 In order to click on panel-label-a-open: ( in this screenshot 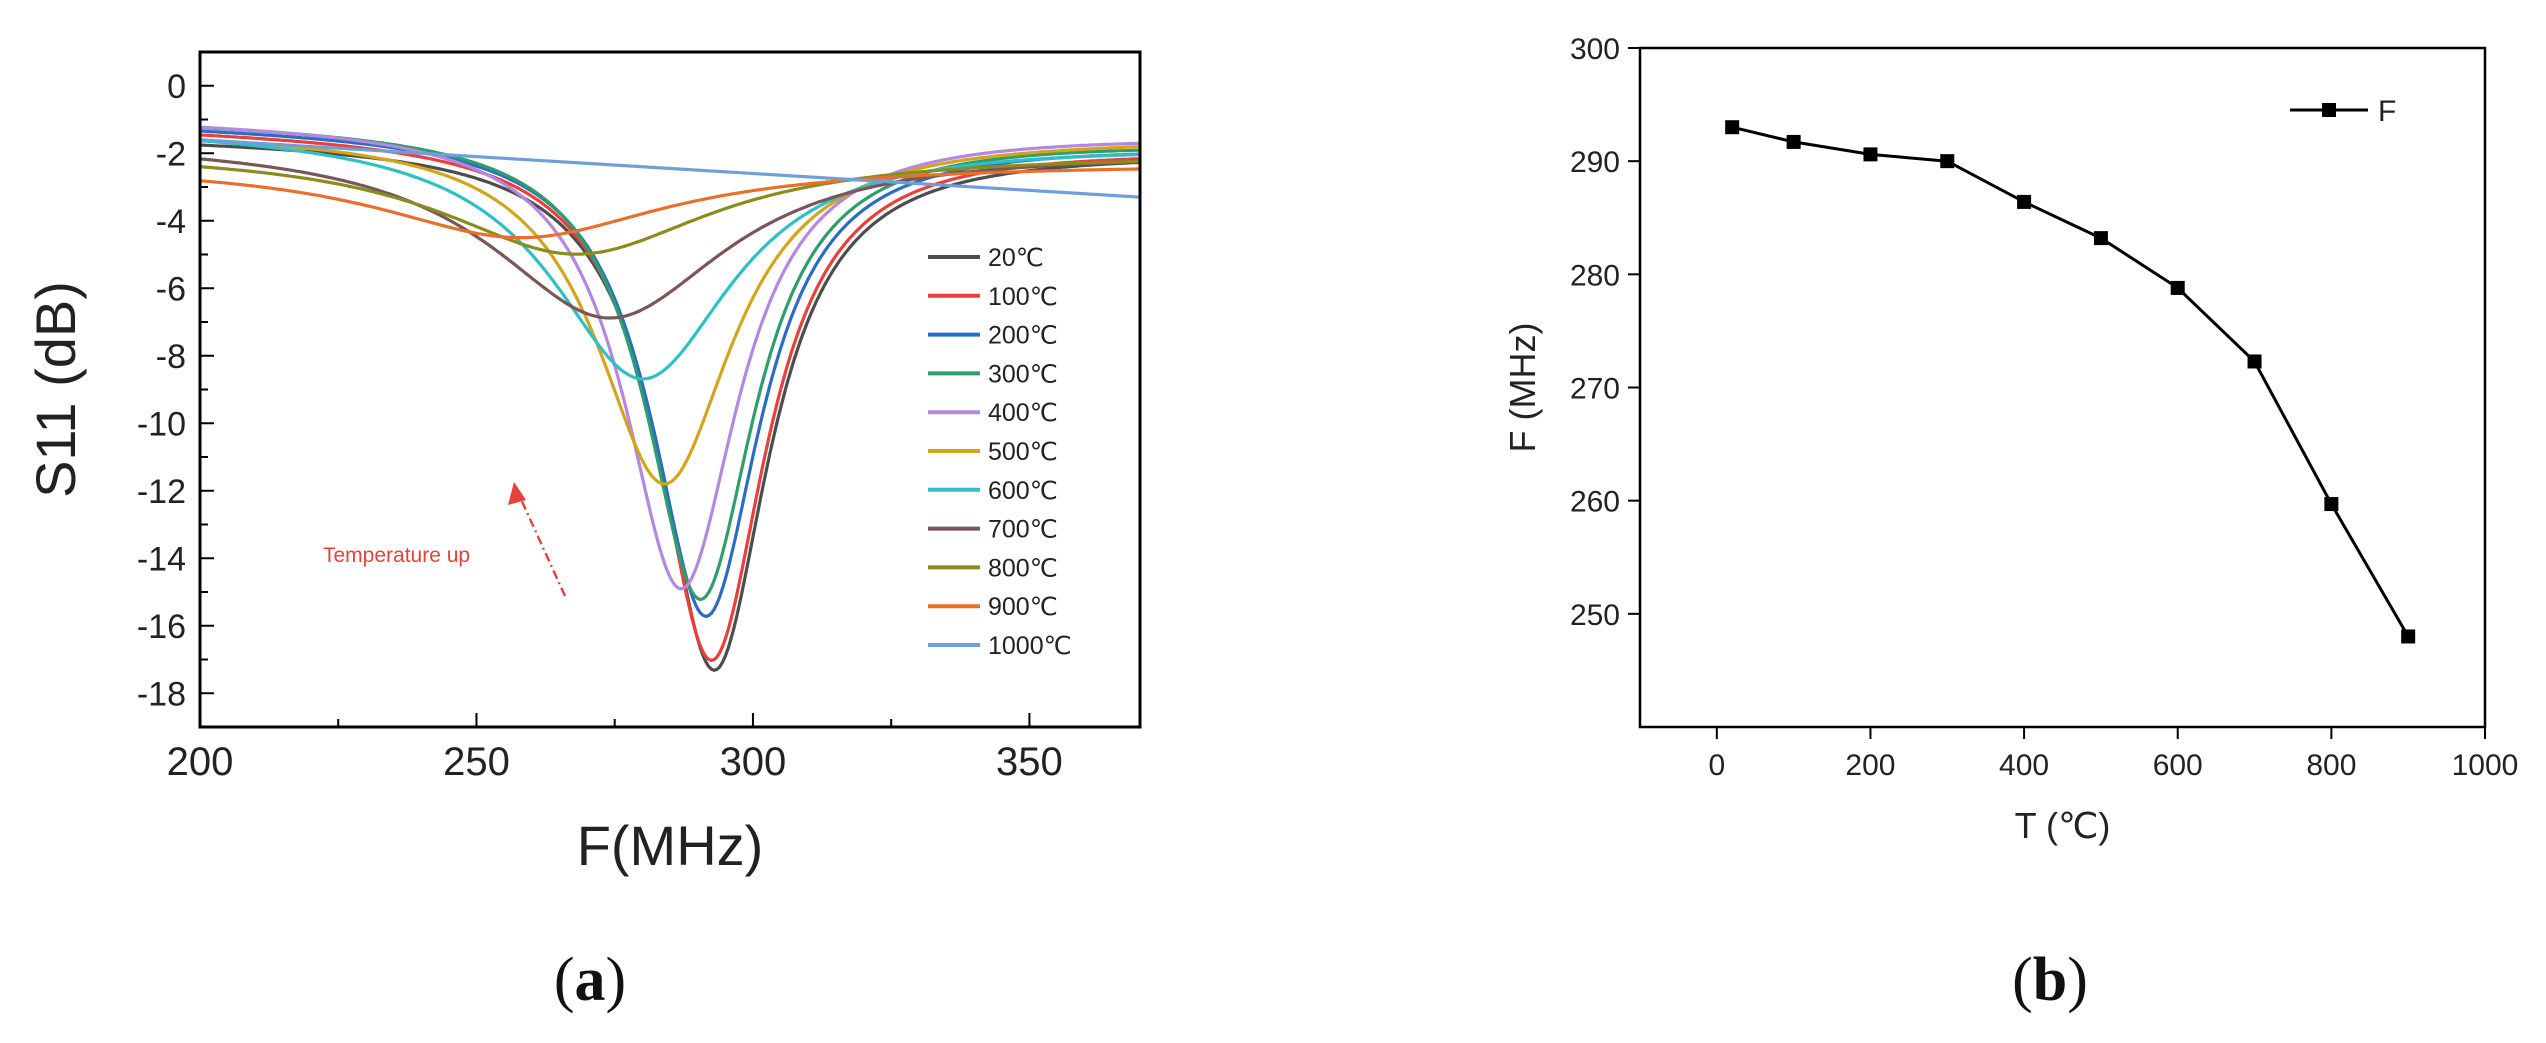, I will do `click(564, 980)`.